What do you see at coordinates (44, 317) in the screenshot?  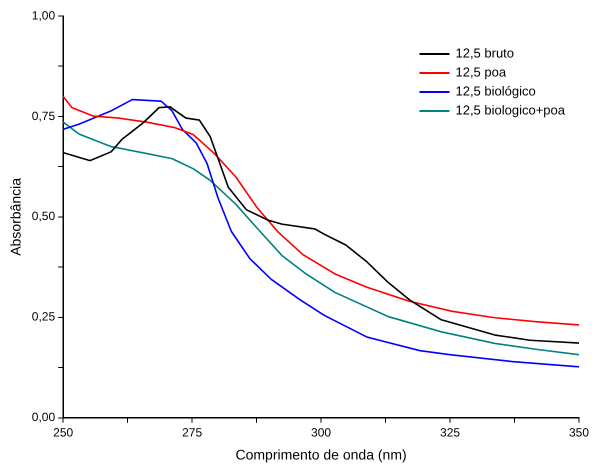 I see `y-tick-label: 0,25` at bounding box center [44, 317].